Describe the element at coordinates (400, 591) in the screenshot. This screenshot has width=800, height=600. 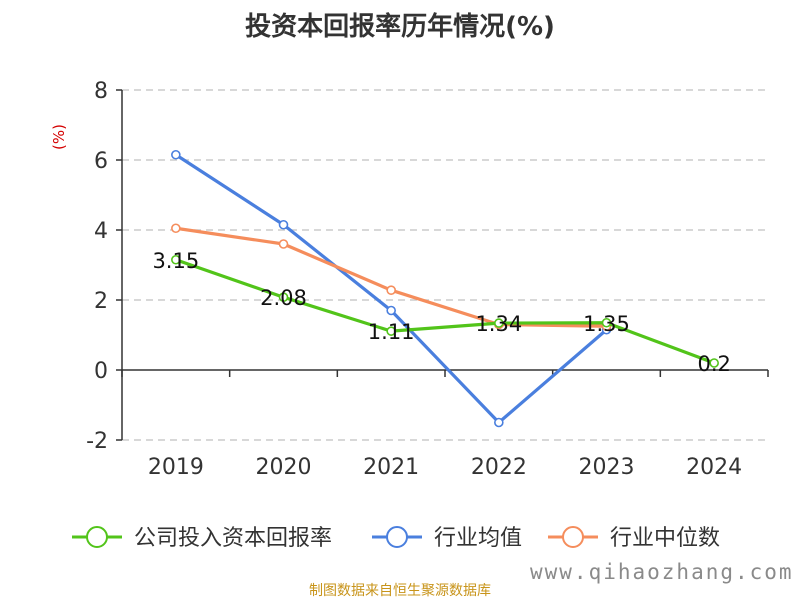
I see `data-source-caption: 制图数据来自恒生聚源数据库` at that location.